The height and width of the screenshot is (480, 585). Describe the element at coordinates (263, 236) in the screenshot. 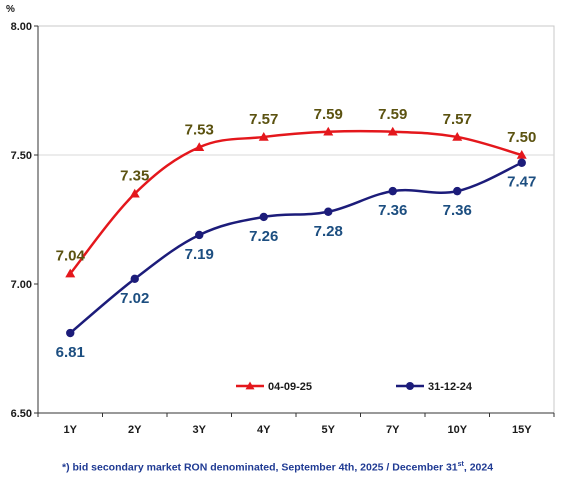

I see `data-label: 7.26` at that location.